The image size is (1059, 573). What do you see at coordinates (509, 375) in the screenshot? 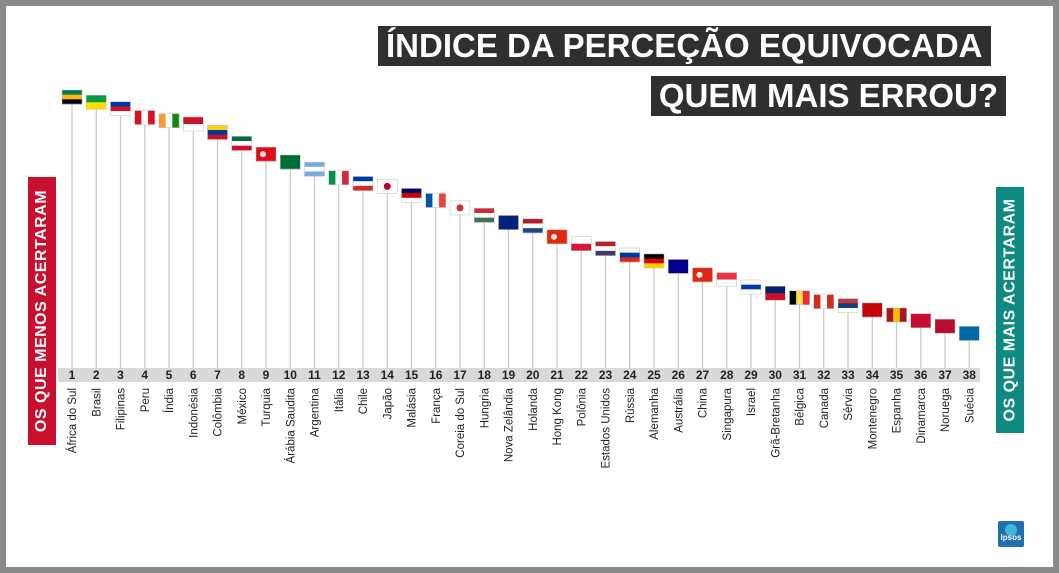
I see `rank-label-19: 19` at bounding box center [509, 375].